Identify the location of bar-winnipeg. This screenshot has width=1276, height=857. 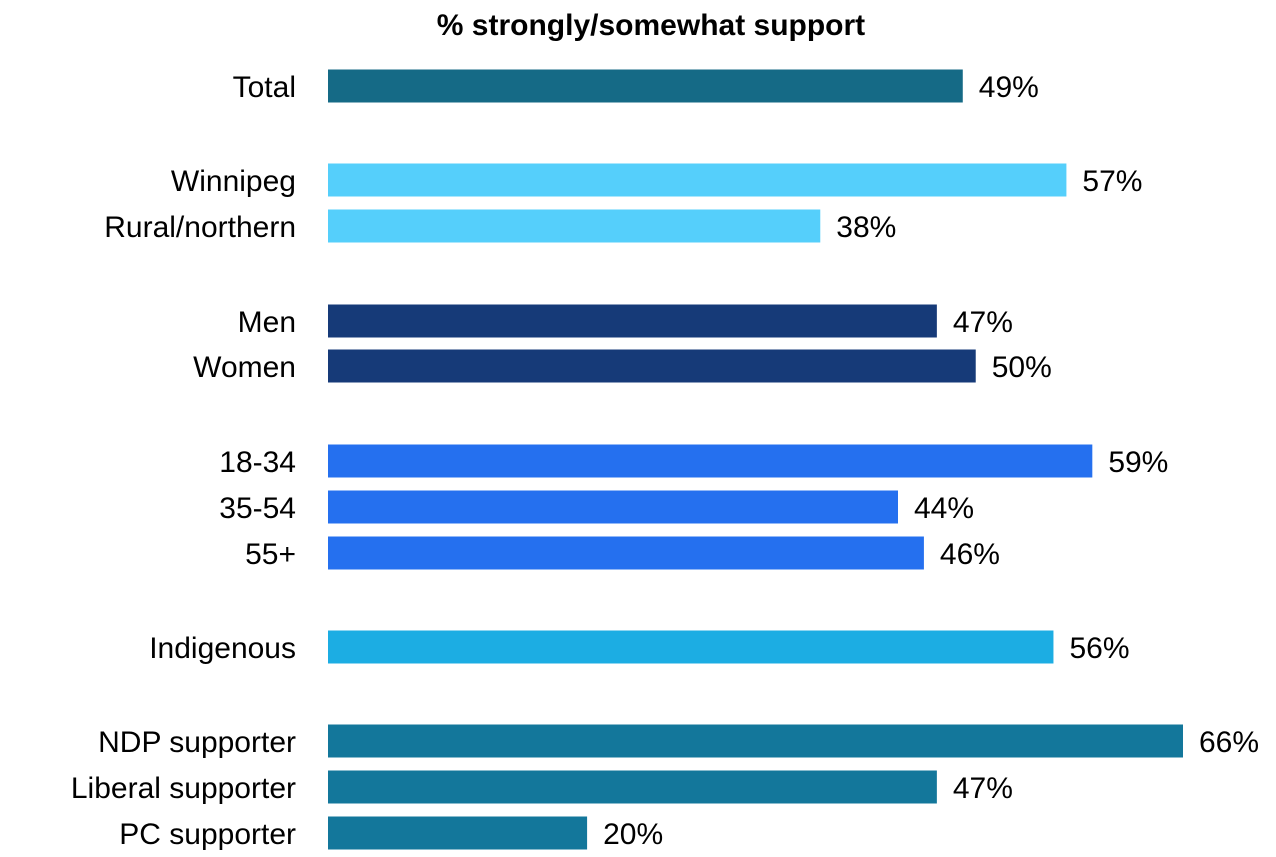
(697, 180).